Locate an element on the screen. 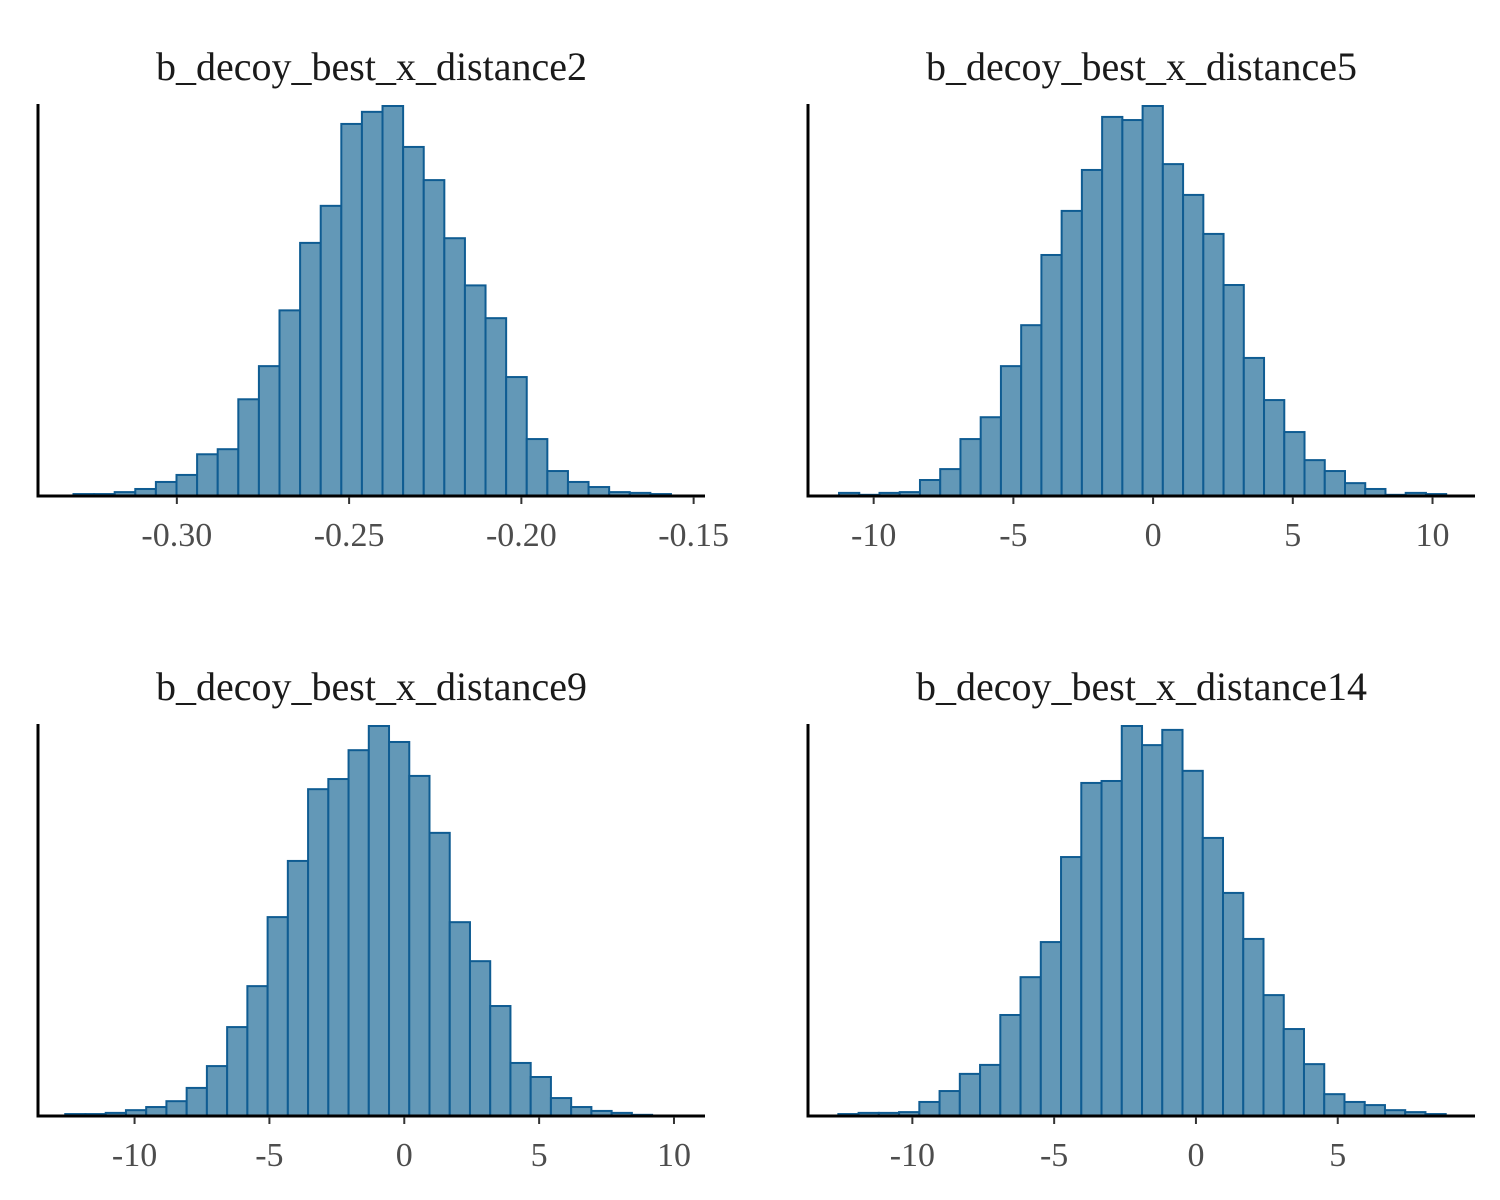 This screenshot has width=1500, height=1200. panel-title: b_decoy_best_x_distance5 is located at coordinates (1141, 66).